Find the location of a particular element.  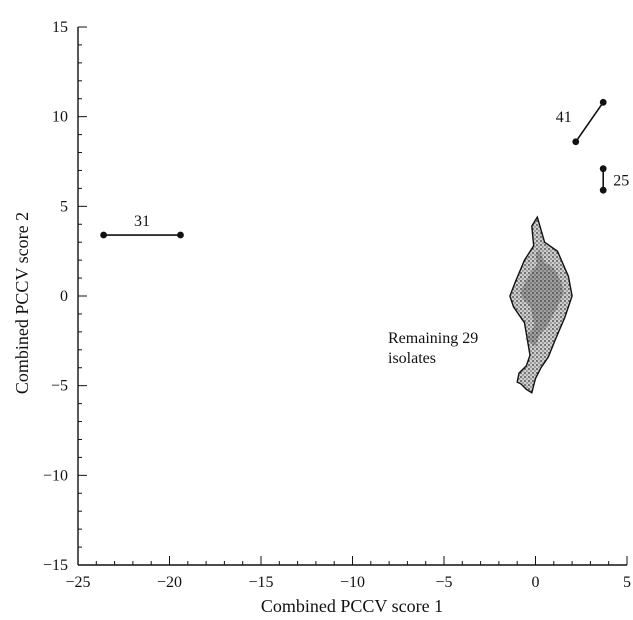

x-tick-label: 0 is located at coordinates (536, 582).